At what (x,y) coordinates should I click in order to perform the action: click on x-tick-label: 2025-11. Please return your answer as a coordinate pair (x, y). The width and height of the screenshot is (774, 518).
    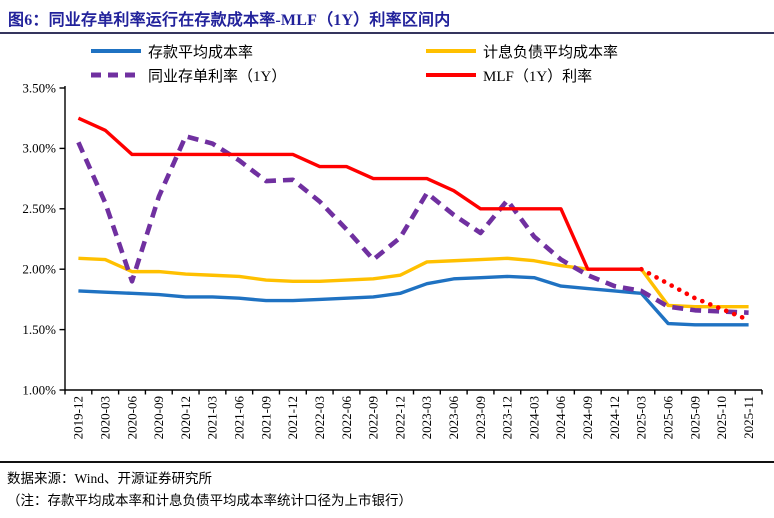
    Looking at the image, I should click on (748, 417).